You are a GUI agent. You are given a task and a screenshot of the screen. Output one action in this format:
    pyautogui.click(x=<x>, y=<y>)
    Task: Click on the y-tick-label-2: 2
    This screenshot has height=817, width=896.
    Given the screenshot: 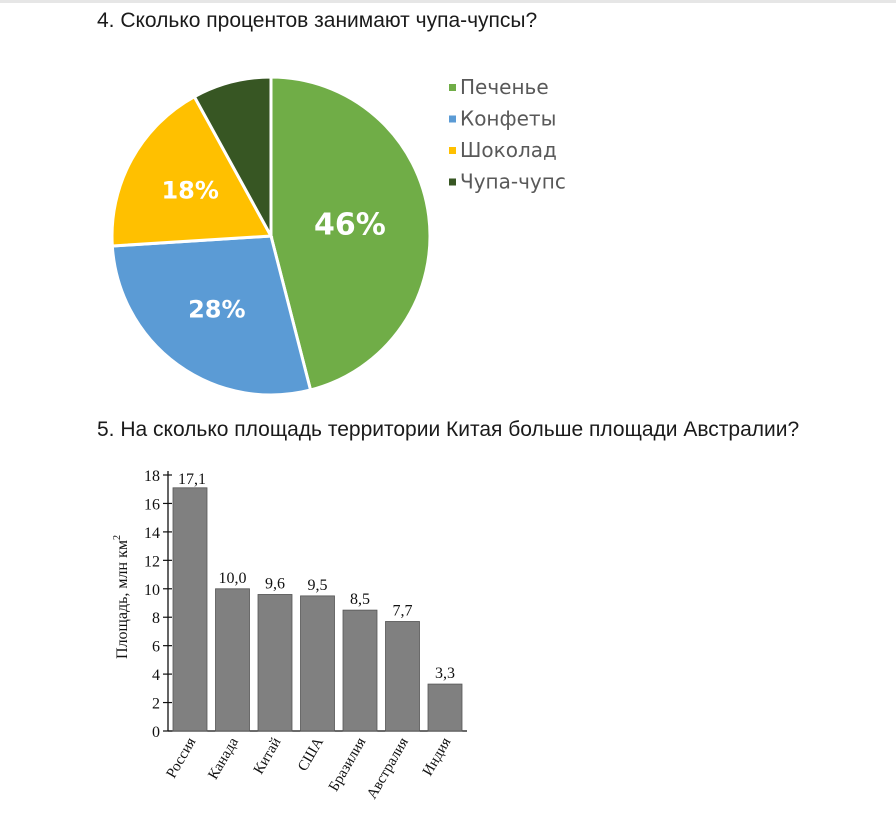 What is the action you would take?
    pyautogui.click(x=156, y=704)
    